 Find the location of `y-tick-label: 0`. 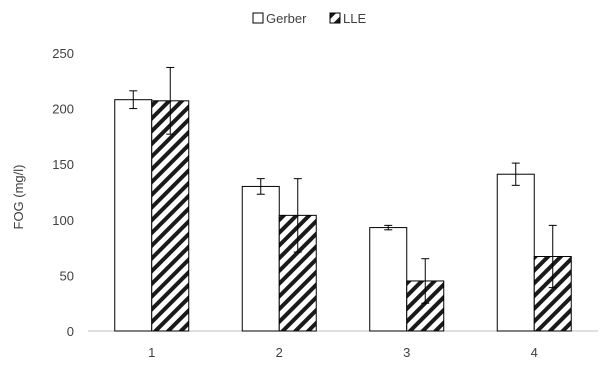

y-tick-label: 0 is located at coordinates (70, 331).